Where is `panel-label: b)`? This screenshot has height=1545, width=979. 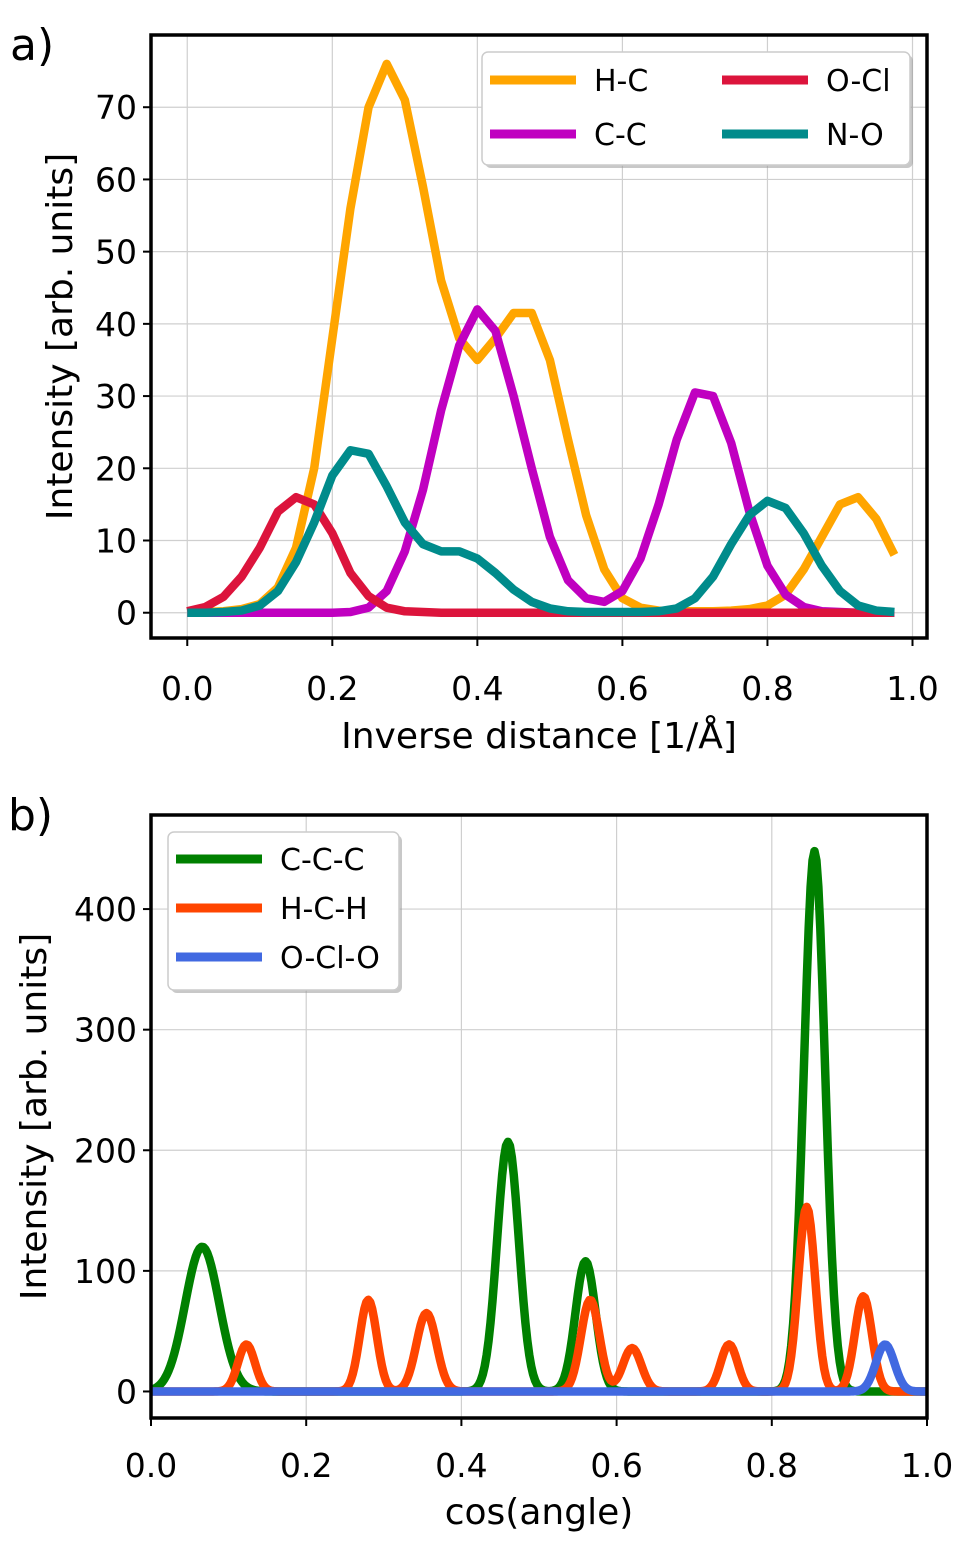
panel-label: b) is located at coordinates (30, 815).